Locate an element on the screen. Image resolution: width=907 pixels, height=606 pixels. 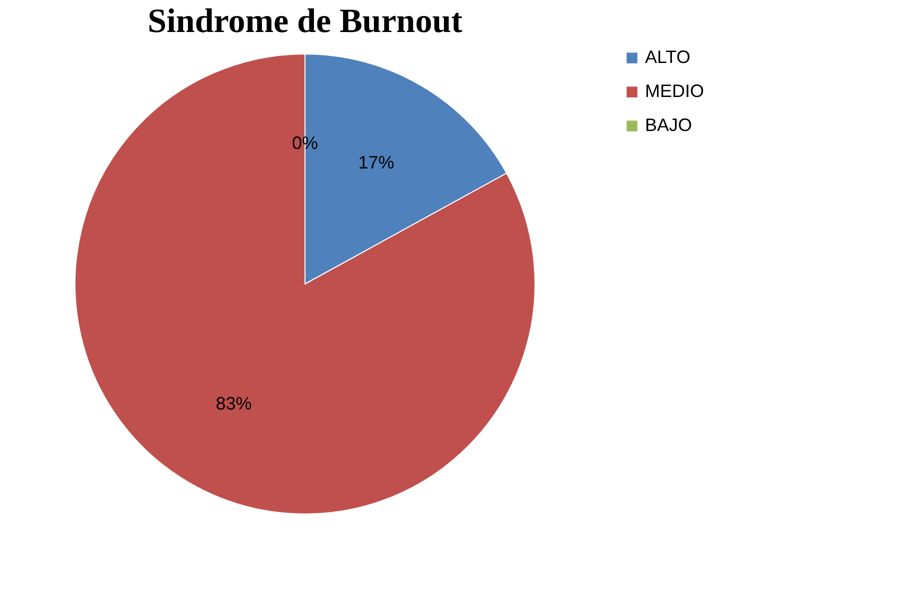
legend-label: BAJO is located at coordinates (668, 125).